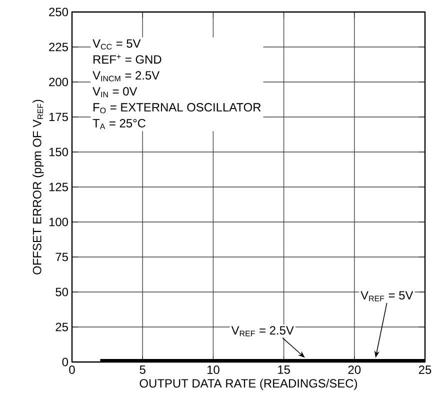  I want to click on annotation: V$_{CC}$ = 5V, so click(116, 44).